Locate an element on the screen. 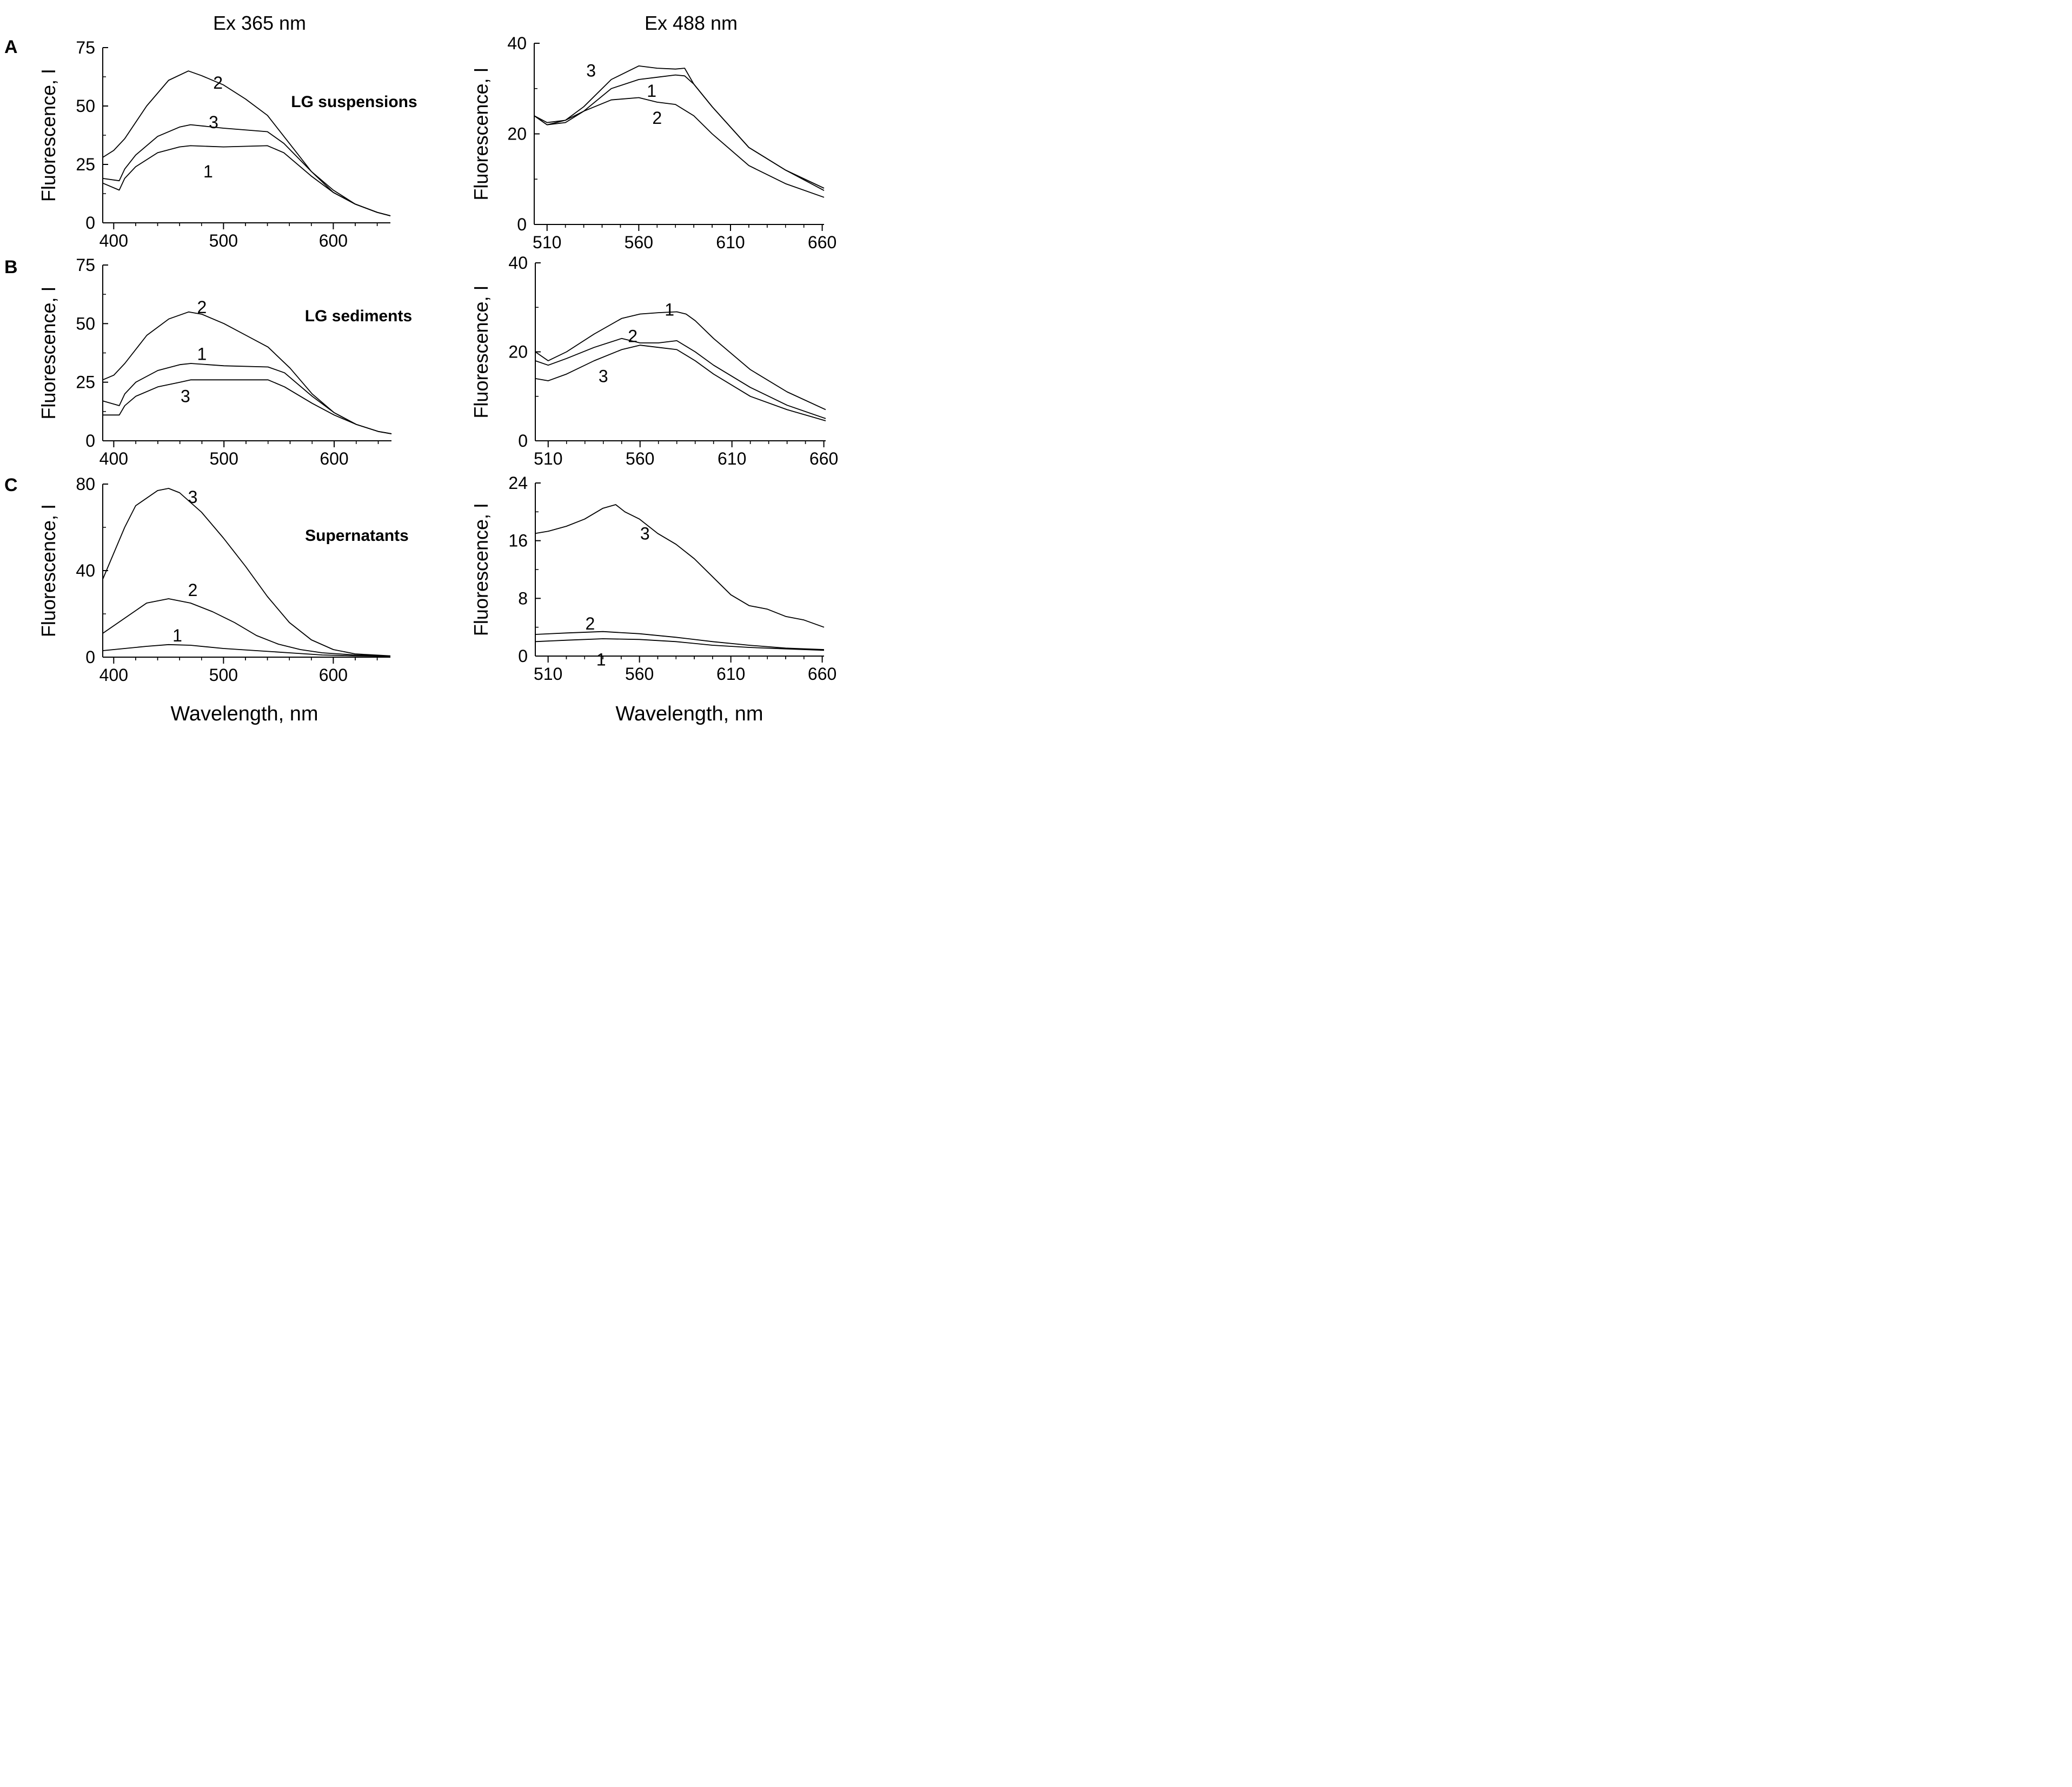 This screenshot has height=1787, width=2072. x-axis-title-left: Wavelength, nm is located at coordinates (244, 714).